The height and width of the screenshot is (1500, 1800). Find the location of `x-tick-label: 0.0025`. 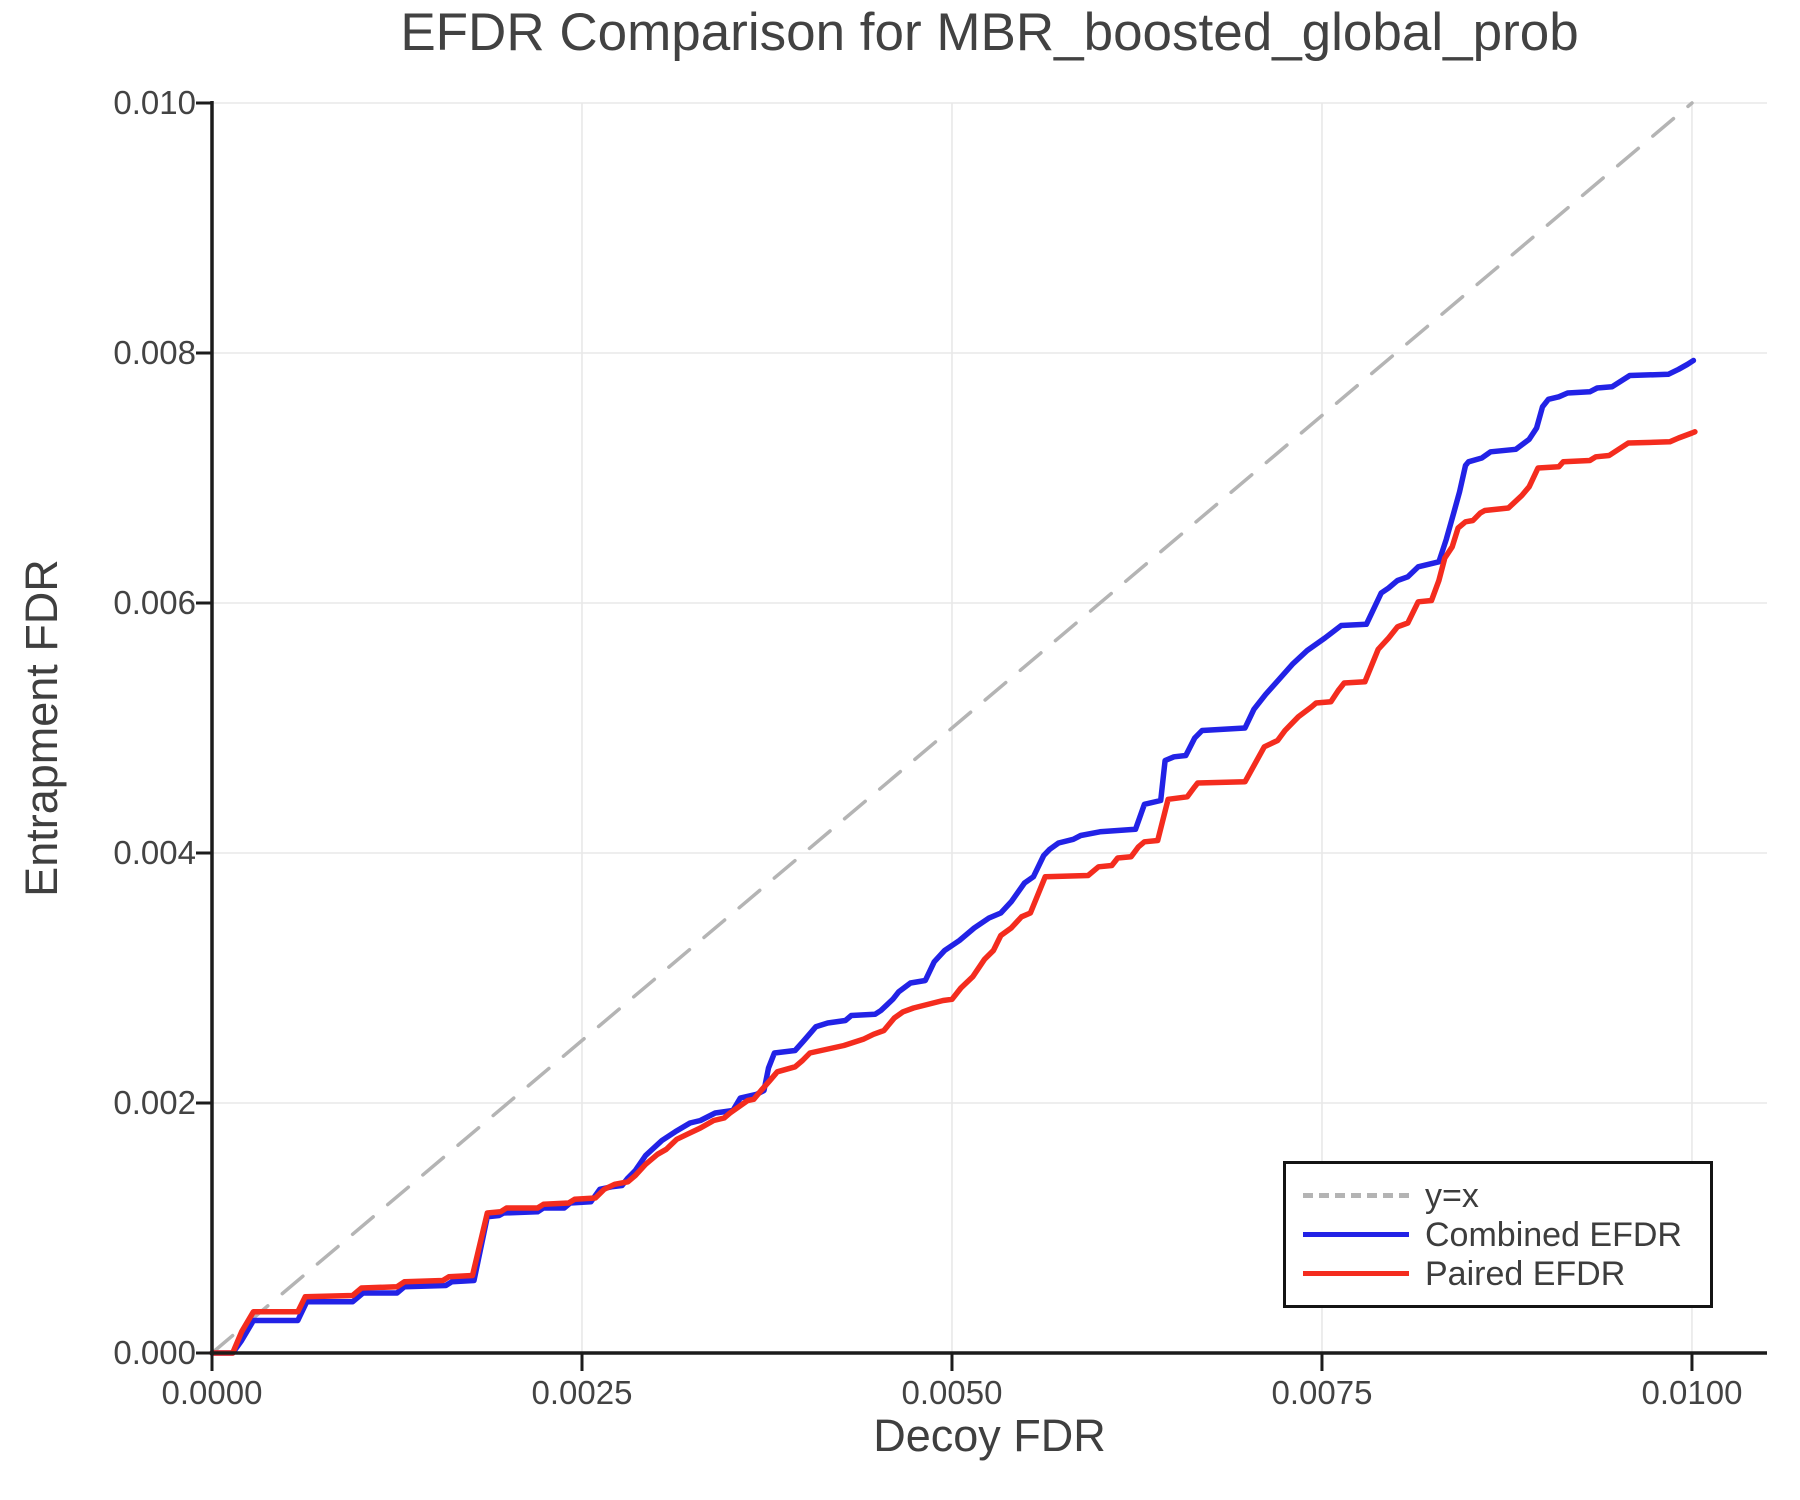

x-tick-label: 0.0025 is located at coordinates (582, 1392).